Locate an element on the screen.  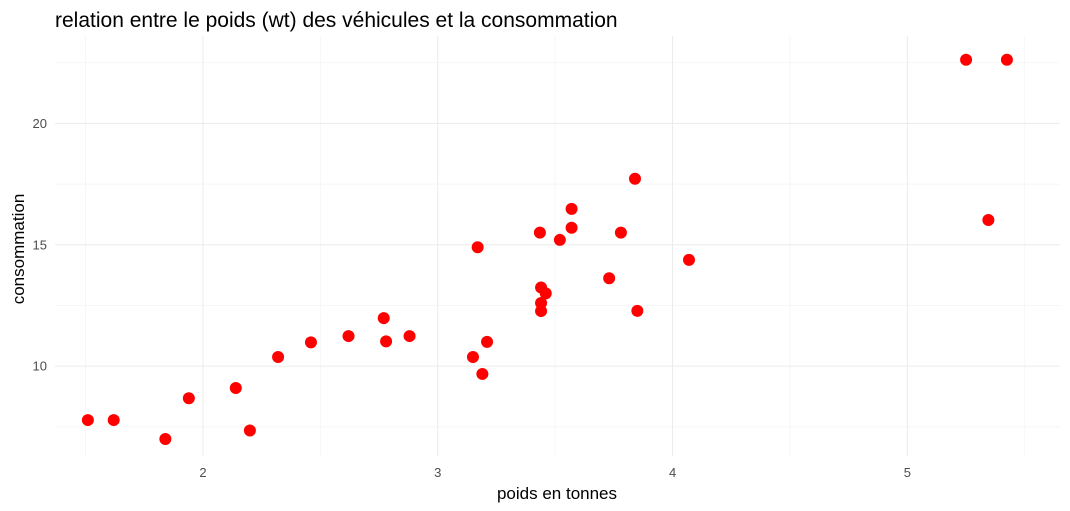
y-axis-title: consommation is located at coordinates (18, 249).